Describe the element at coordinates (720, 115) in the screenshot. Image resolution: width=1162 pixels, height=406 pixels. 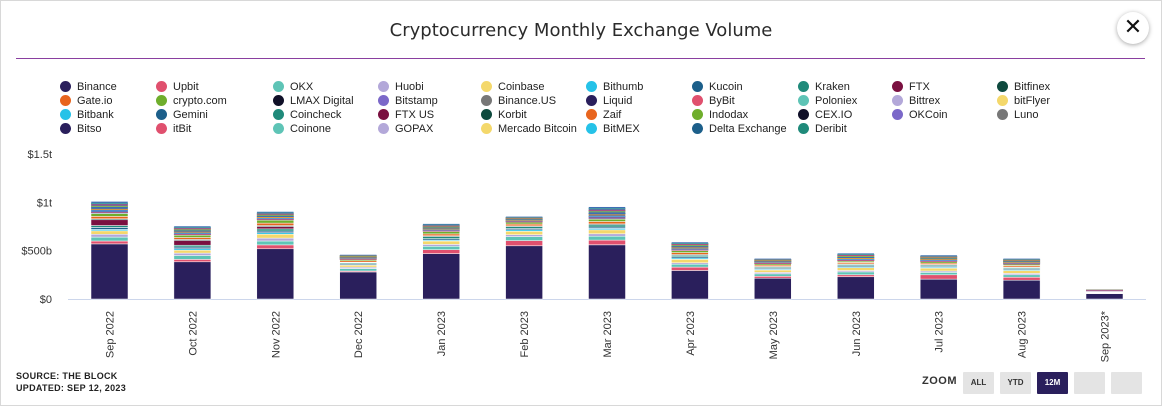
I see `legend-item: Indodax` at that location.